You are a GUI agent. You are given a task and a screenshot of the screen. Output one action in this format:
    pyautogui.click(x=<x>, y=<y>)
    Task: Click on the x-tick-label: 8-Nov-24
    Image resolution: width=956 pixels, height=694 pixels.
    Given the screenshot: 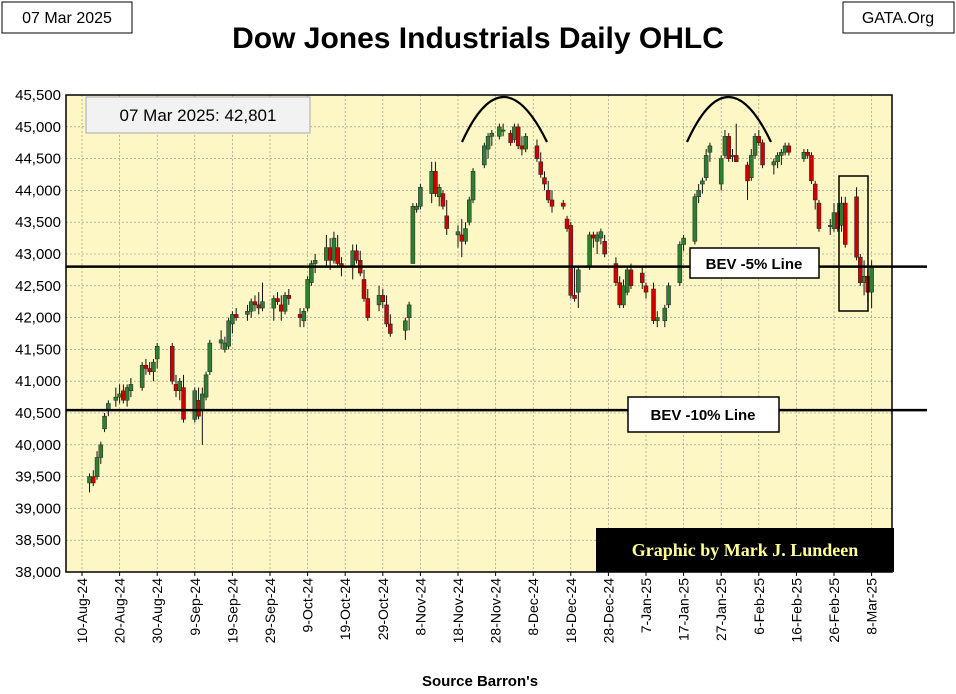 What is the action you would take?
    pyautogui.click(x=420, y=607)
    